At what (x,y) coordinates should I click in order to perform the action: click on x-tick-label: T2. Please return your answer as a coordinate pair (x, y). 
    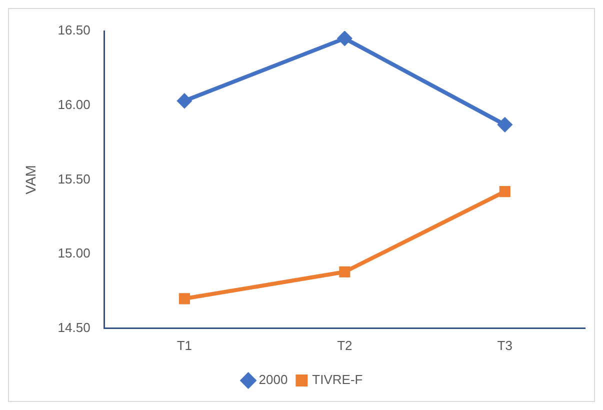
    Looking at the image, I should click on (344, 345).